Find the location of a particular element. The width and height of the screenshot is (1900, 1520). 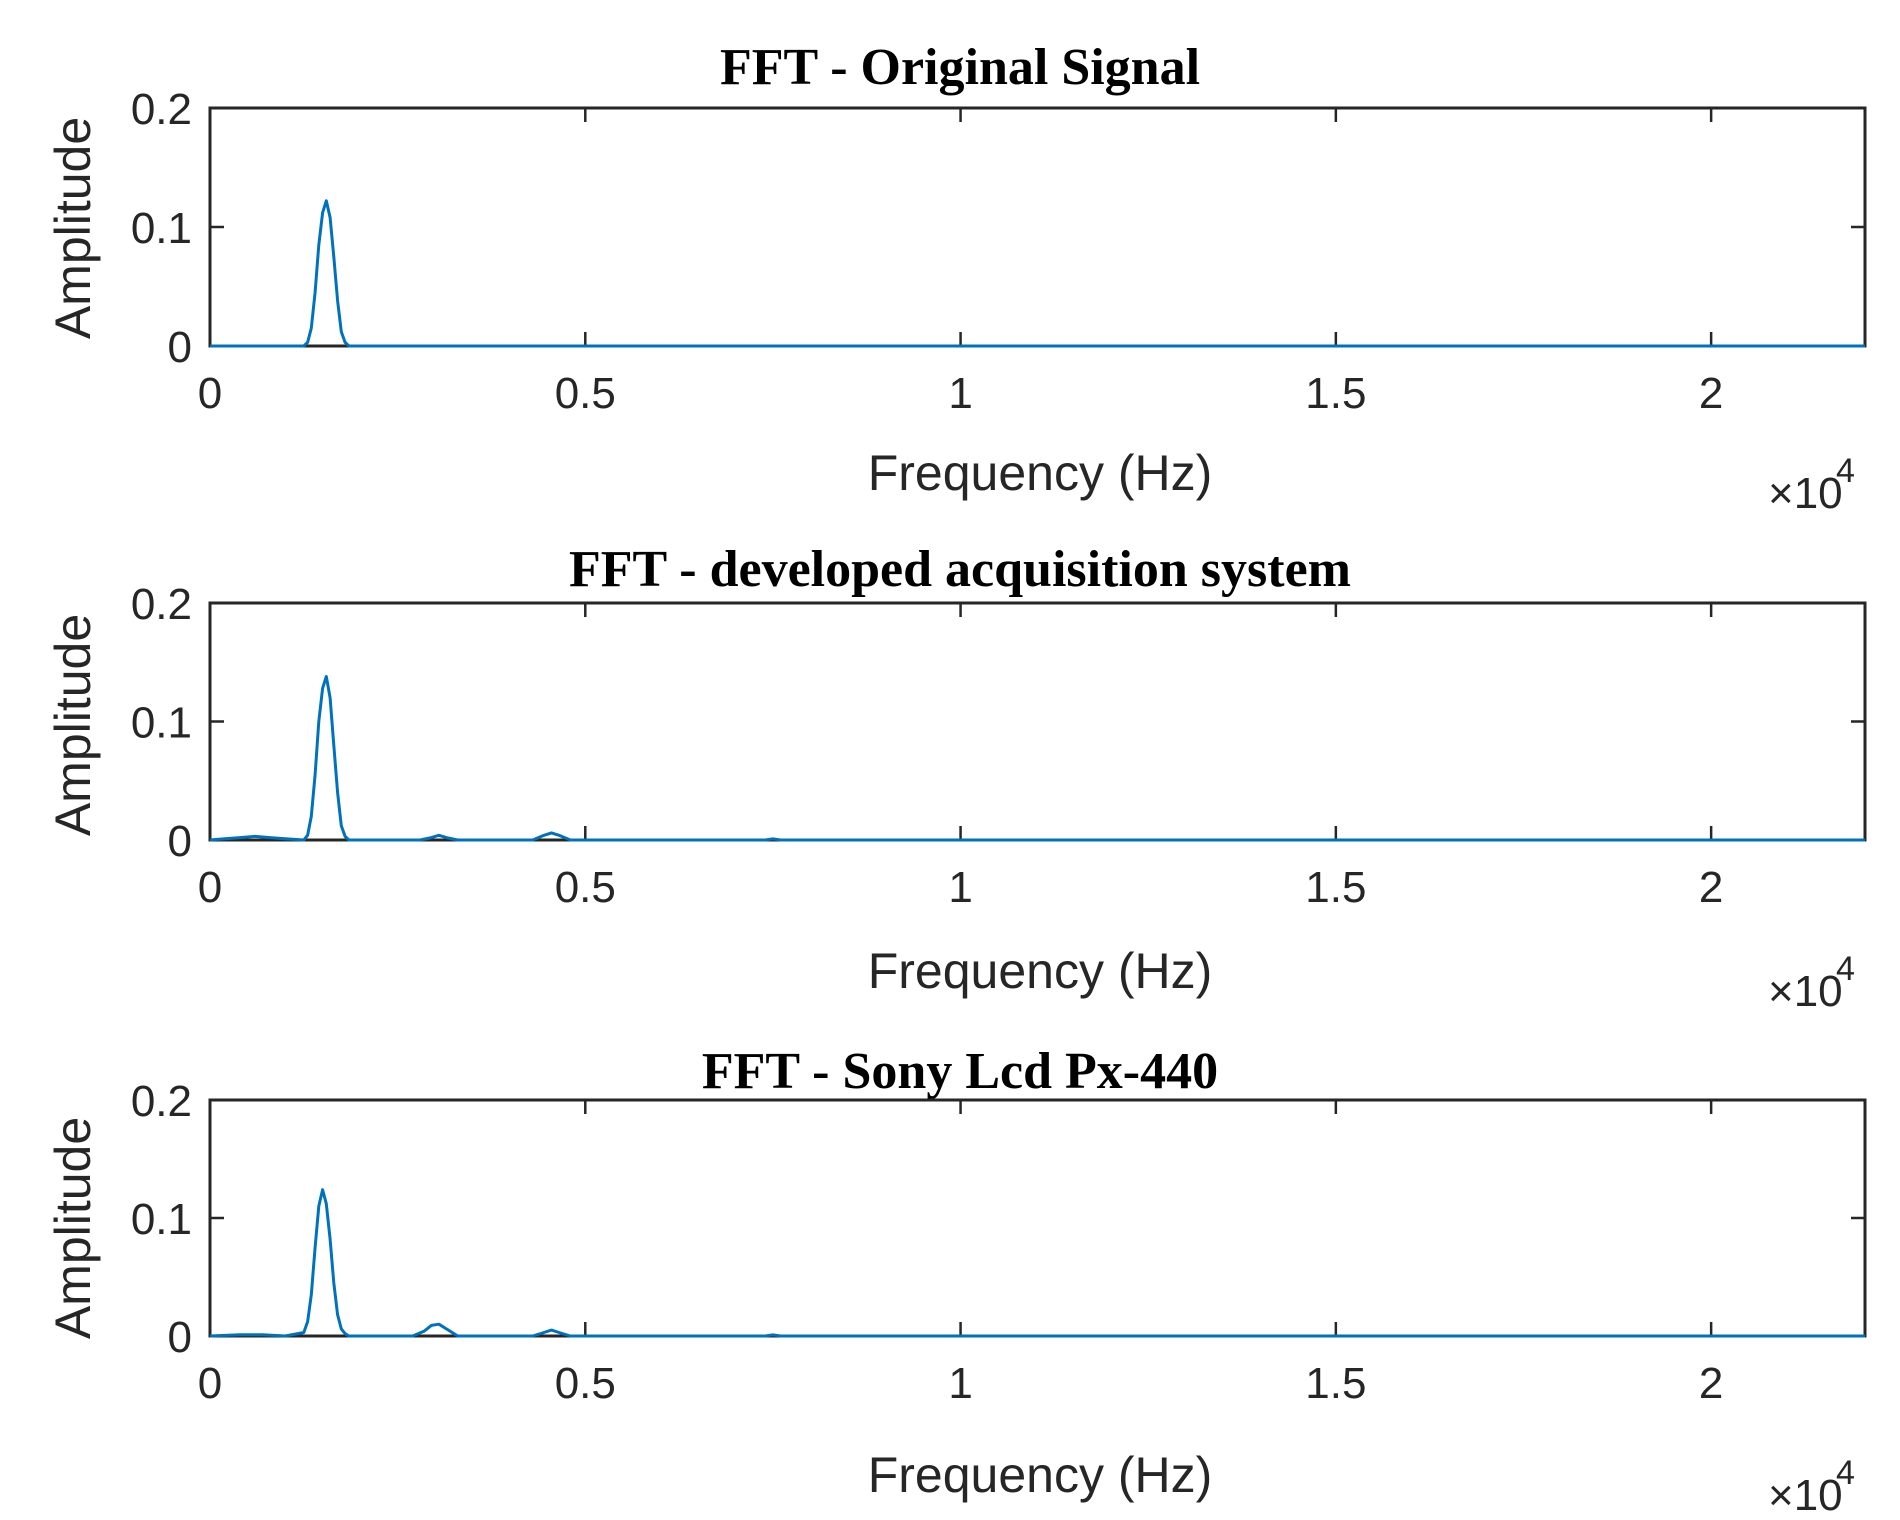

subplot-title: FFT - developed acquisition system is located at coordinates (960, 569).